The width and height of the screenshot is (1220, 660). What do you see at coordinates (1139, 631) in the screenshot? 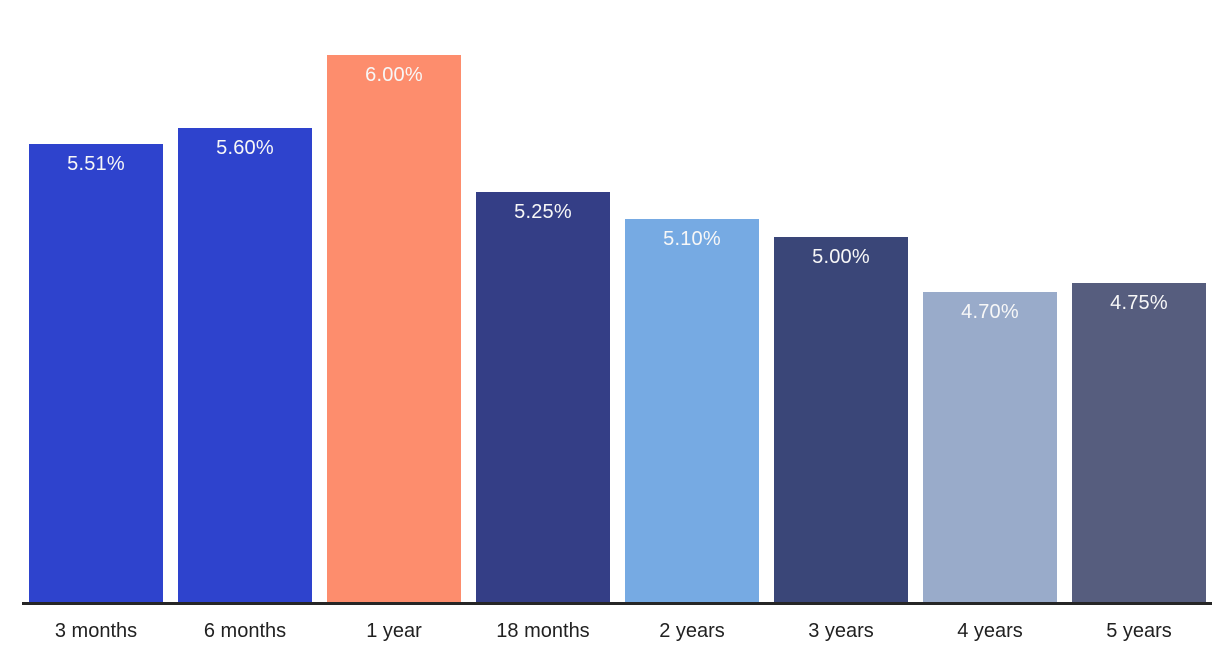
I see `x-tick-label: 5 years` at bounding box center [1139, 631].